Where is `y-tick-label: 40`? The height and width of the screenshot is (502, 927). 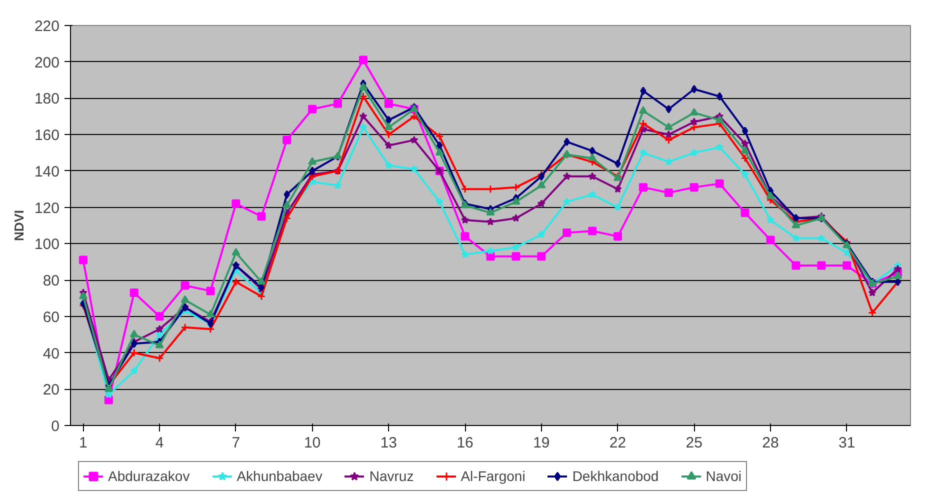 y-tick-label: 40 is located at coordinates (51, 353).